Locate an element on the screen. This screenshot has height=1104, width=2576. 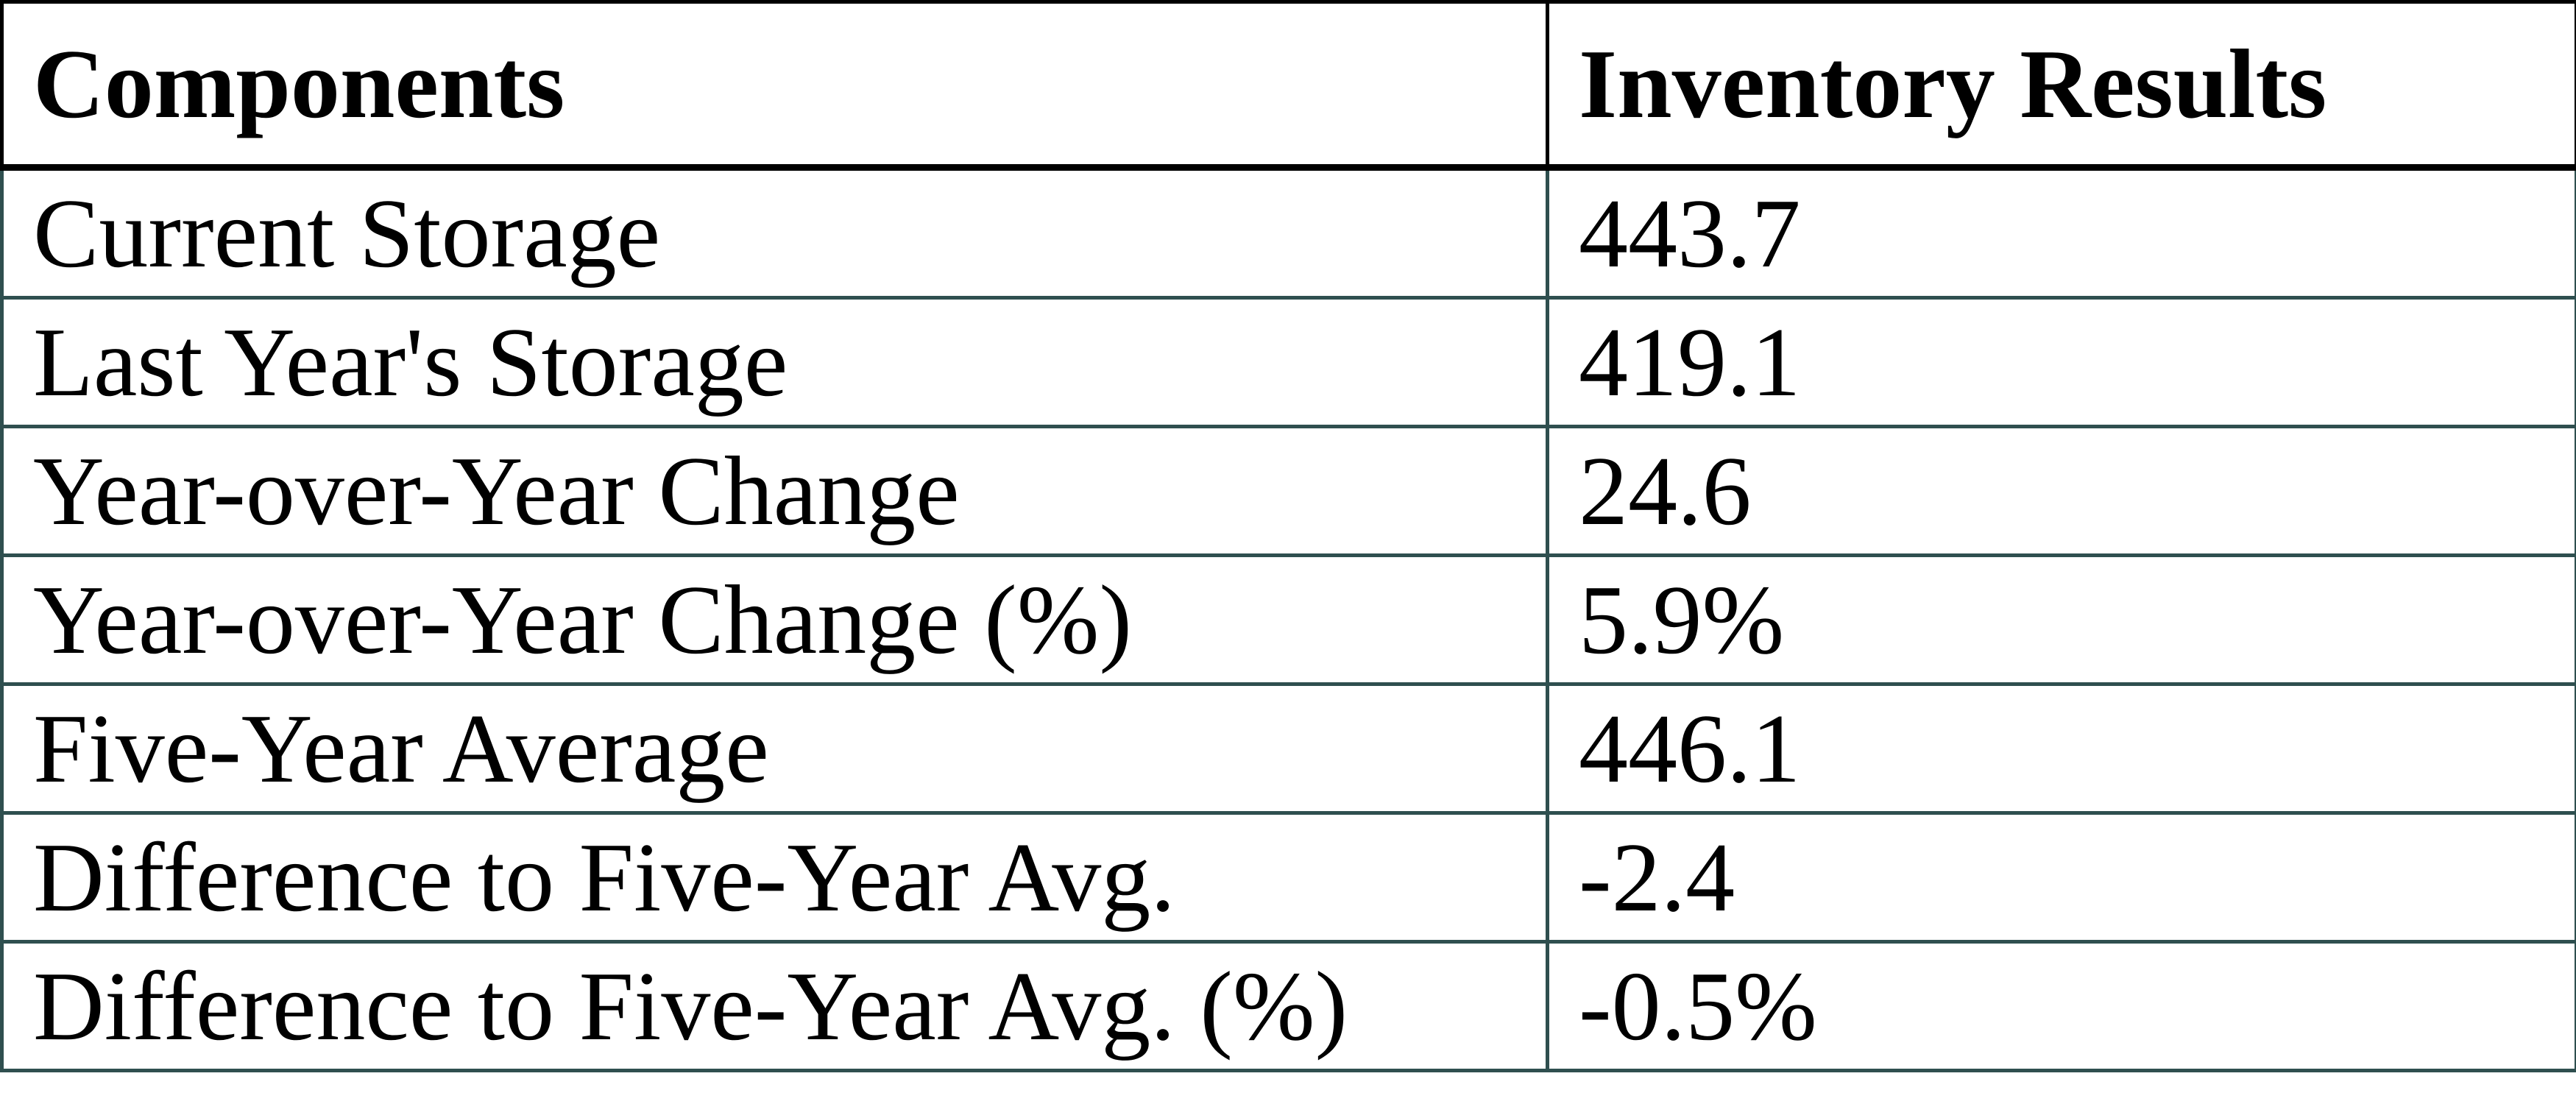
row-label: Current Storage is located at coordinates (774, 233).